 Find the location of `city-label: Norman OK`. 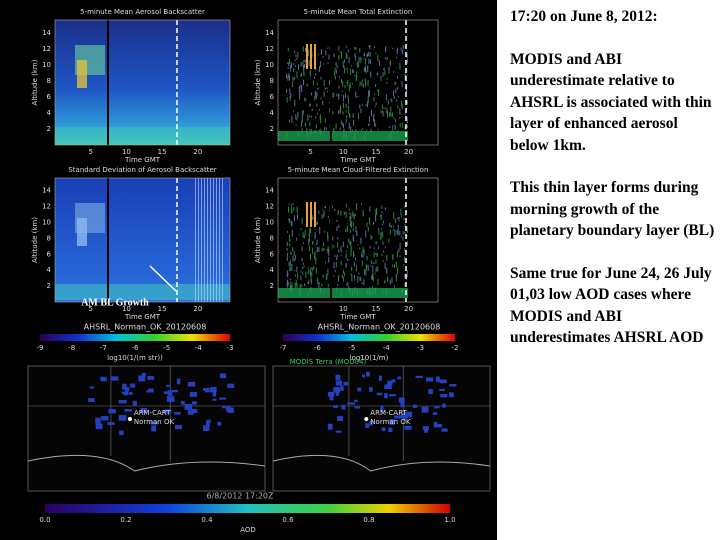

city-label: Norman OK is located at coordinates (154, 422).